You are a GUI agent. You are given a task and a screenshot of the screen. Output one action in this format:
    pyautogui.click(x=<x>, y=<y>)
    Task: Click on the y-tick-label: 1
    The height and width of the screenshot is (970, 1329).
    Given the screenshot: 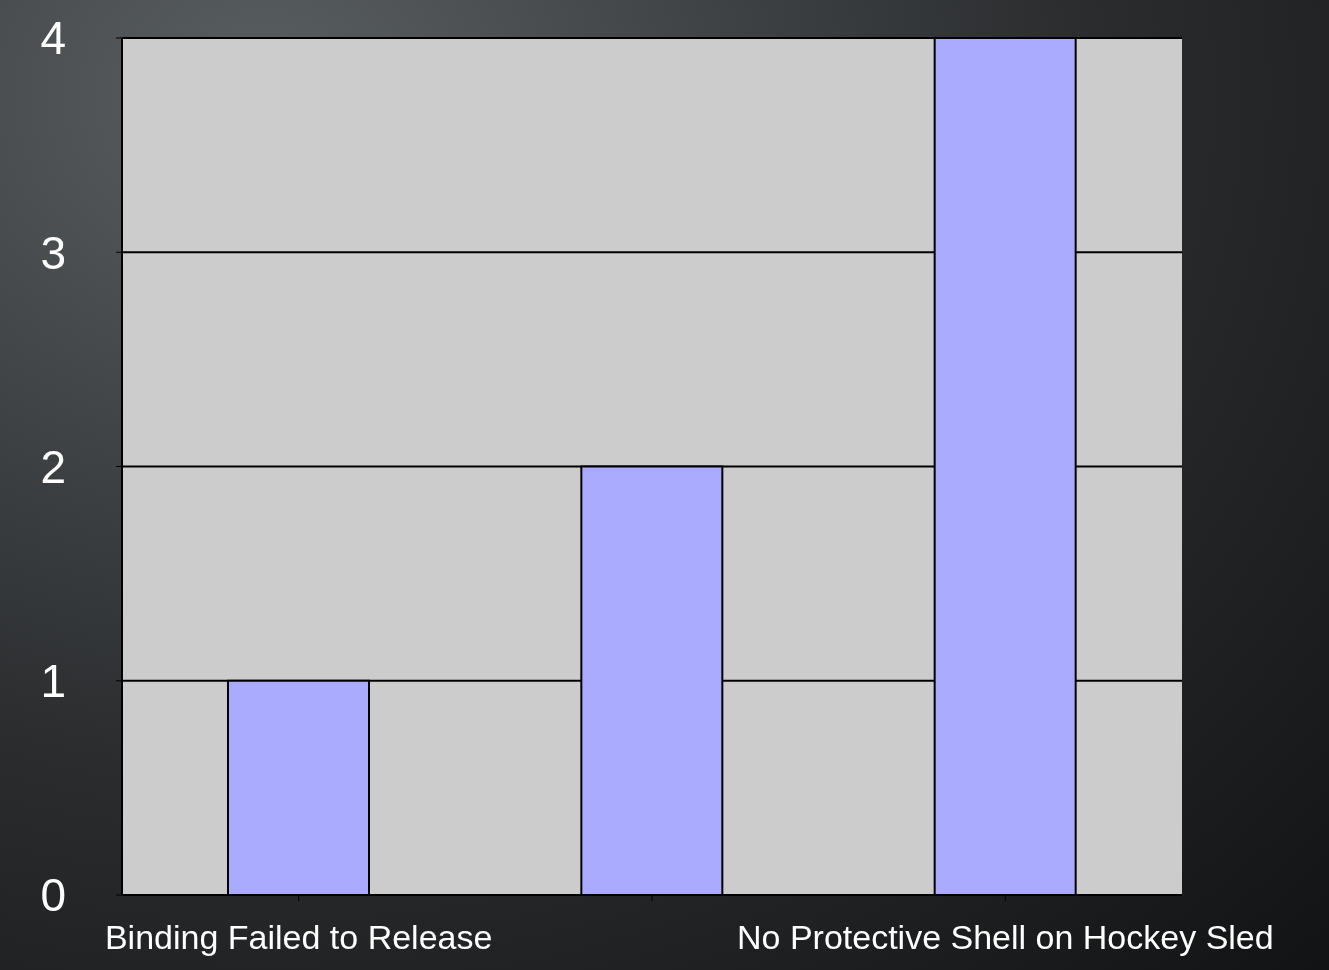 What is the action you would take?
    pyautogui.click(x=53, y=681)
    